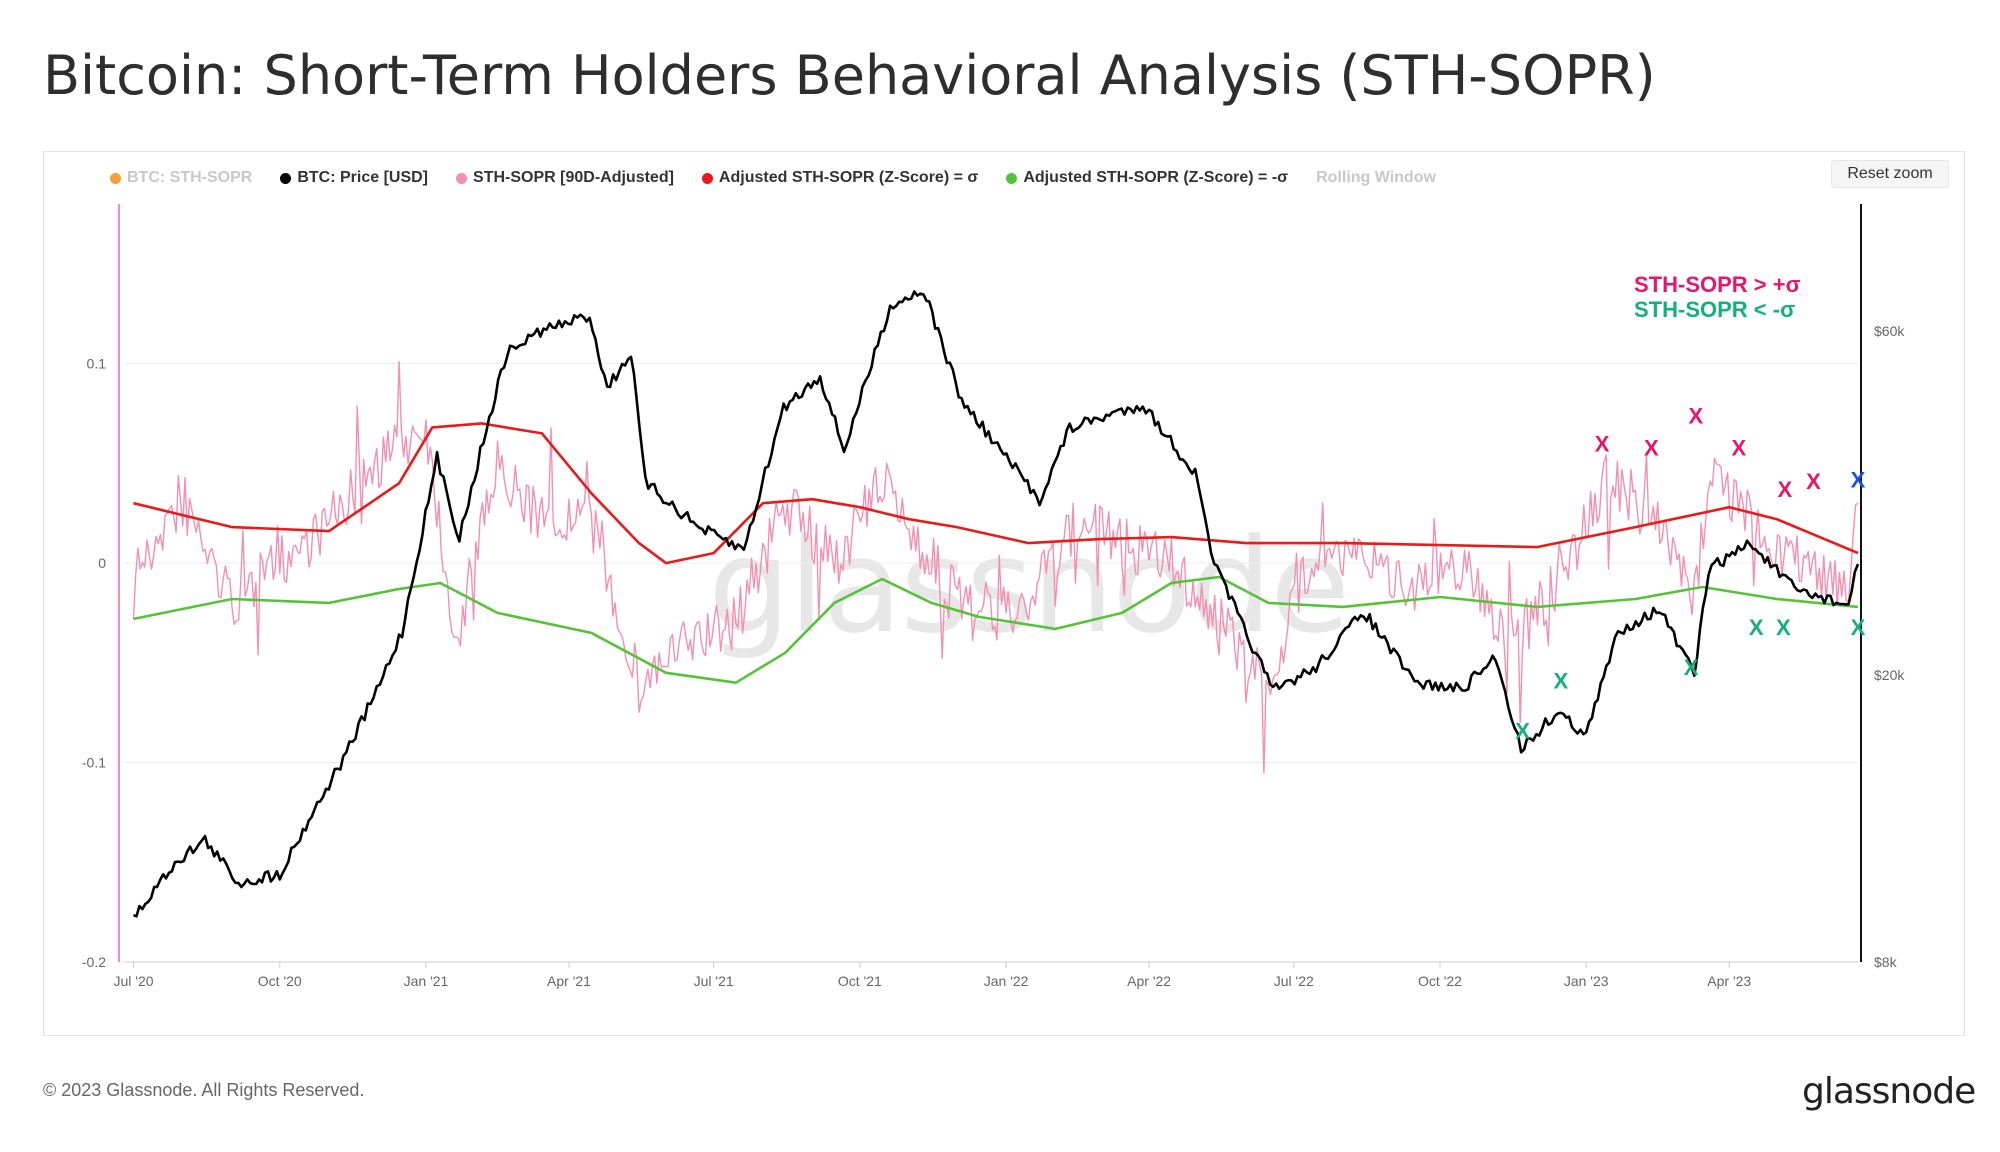  I want to click on x-tick-label: Jan '22, so click(1006, 981).